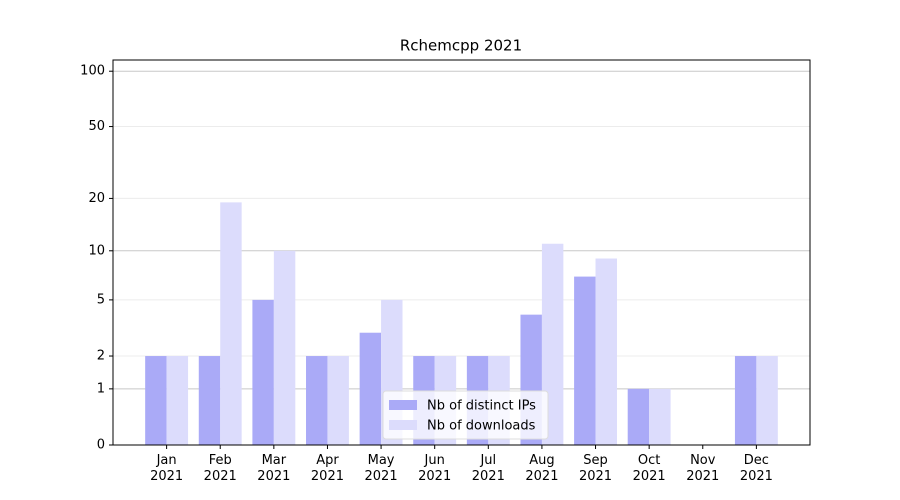 Image resolution: width=900 pixels, height=500 pixels. Describe the element at coordinates (481, 406) in the screenshot. I see `legend-label: Nb of distinct IPs` at that location.